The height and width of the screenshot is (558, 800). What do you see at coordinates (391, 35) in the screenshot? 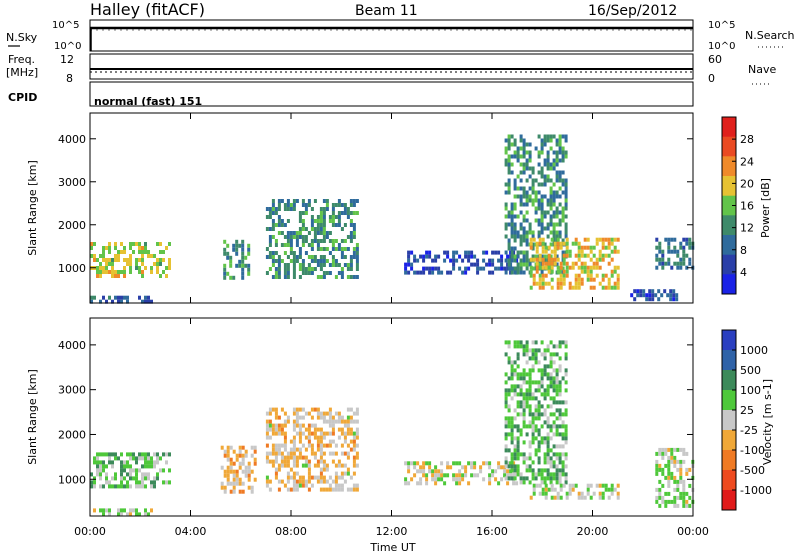
I see `nsky-strip-frame` at bounding box center [391, 35].